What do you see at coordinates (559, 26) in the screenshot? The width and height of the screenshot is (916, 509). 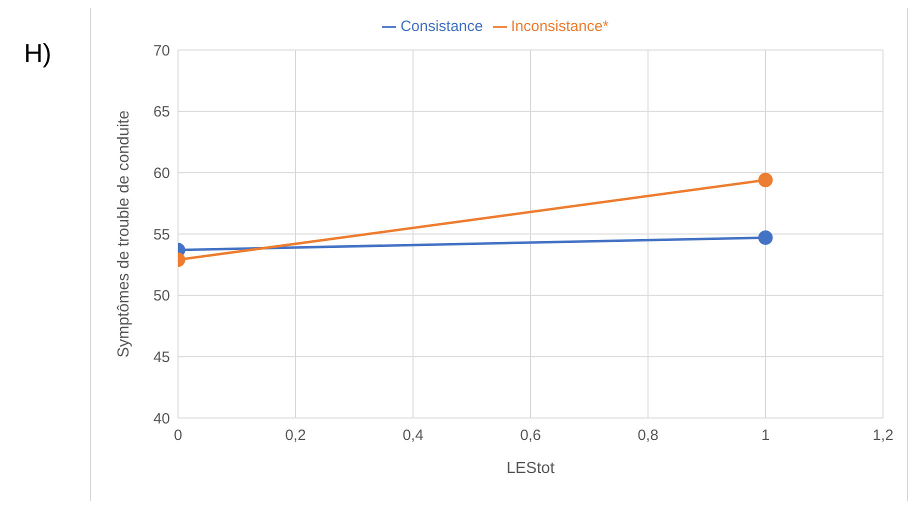 I see `legend-label: Inconsistance*` at bounding box center [559, 26].